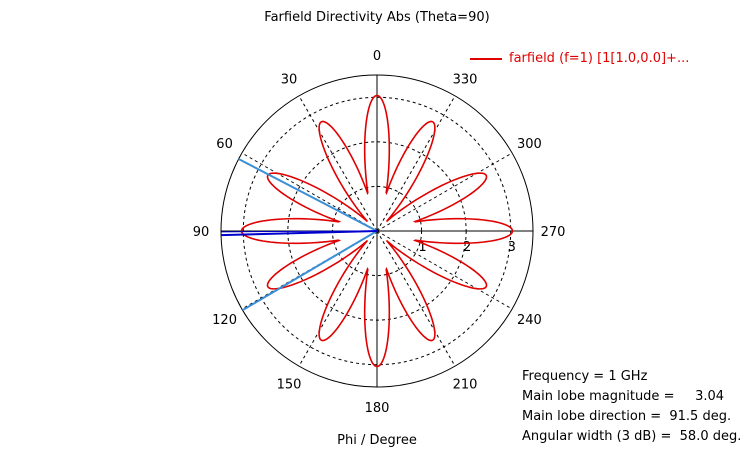 Image resolution: width=754 pixels, height=460 pixels. What do you see at coordinates (512, 247) in the screenshot?
I see `radial-tick-3: 3` at bounding box center [512, 247].